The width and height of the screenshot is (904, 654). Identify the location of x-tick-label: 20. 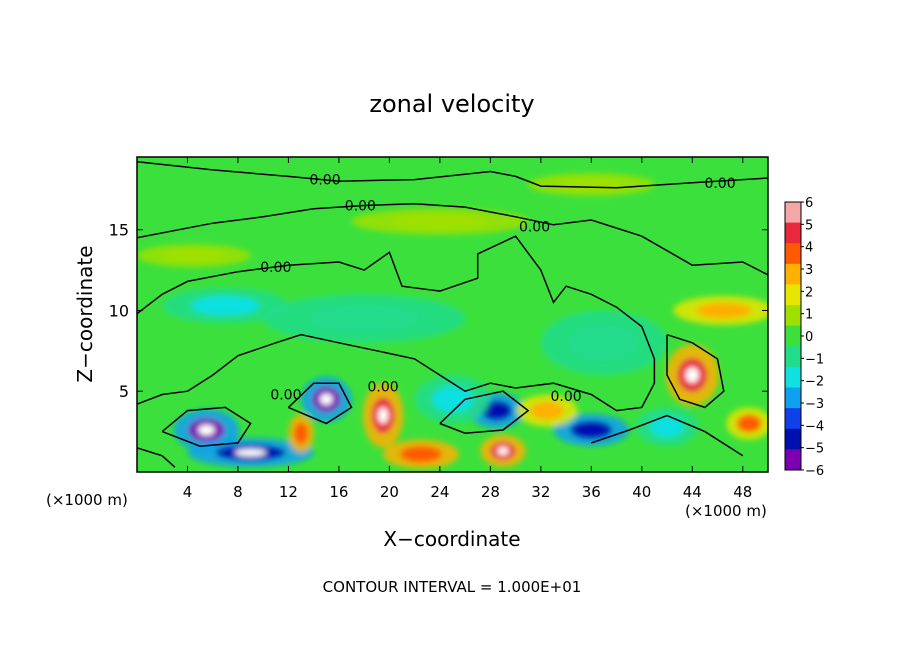
(389, 492).